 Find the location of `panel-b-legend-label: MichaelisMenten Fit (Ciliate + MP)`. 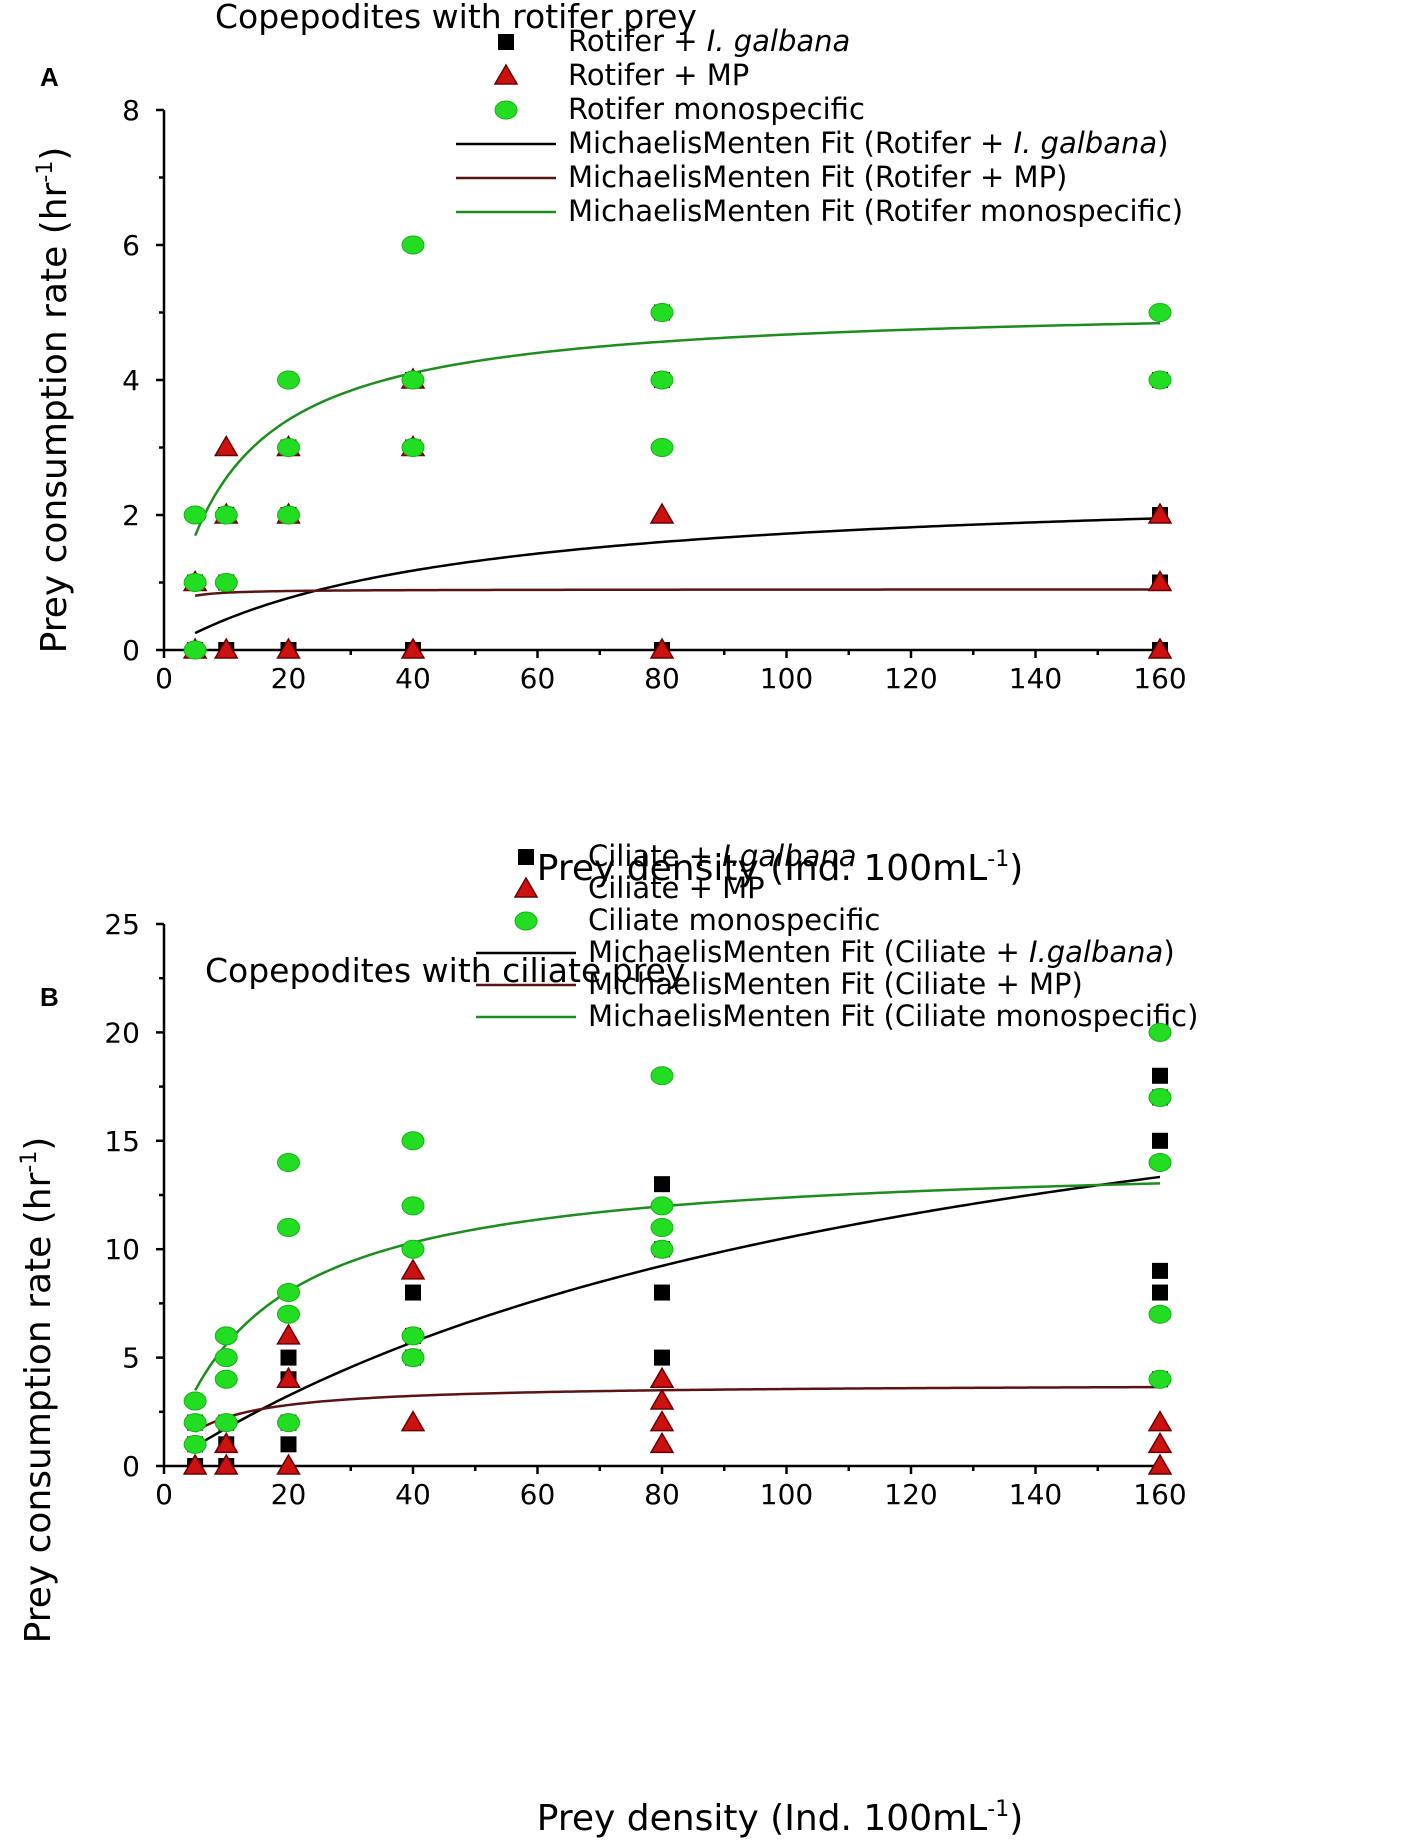

panel-b-legend-label: MichaelisMenten Fit (Ciliate + MP) is located at coordinates (835, 984).